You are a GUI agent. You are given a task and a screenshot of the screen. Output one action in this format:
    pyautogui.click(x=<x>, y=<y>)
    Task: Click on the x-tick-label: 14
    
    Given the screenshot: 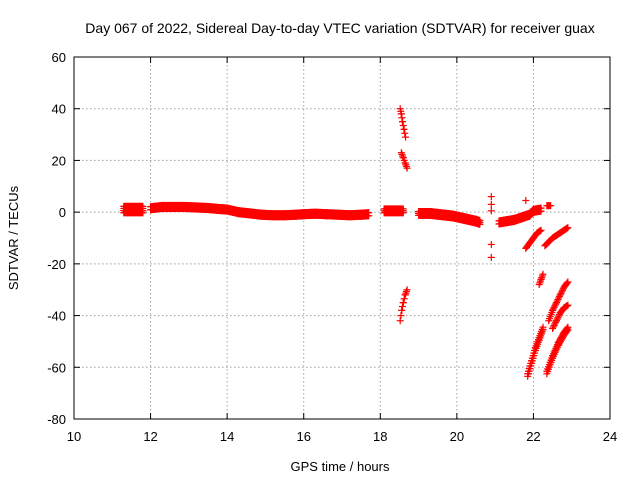 What is the action you would take?
    pyautogui.click(x=227, y=436)
    